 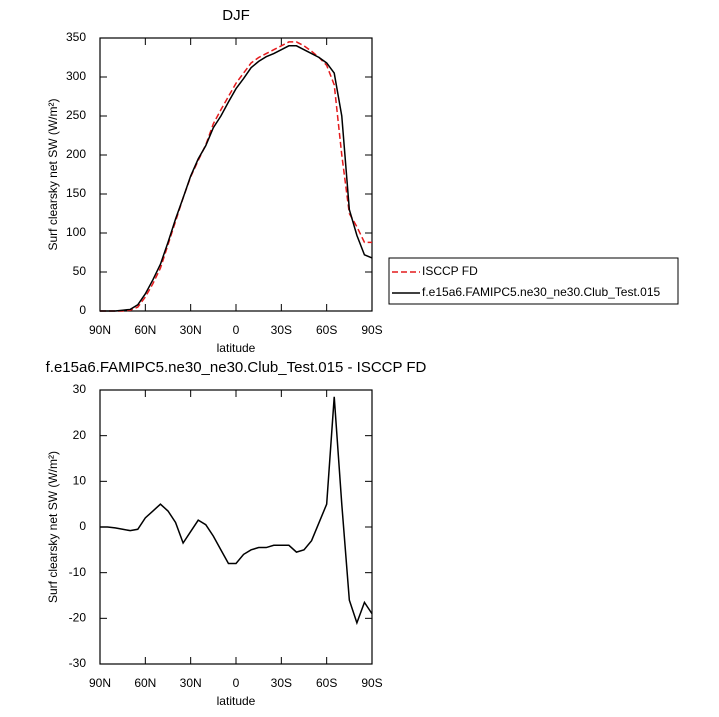 I want to click on plot-frame, so click(x=236, y=174).